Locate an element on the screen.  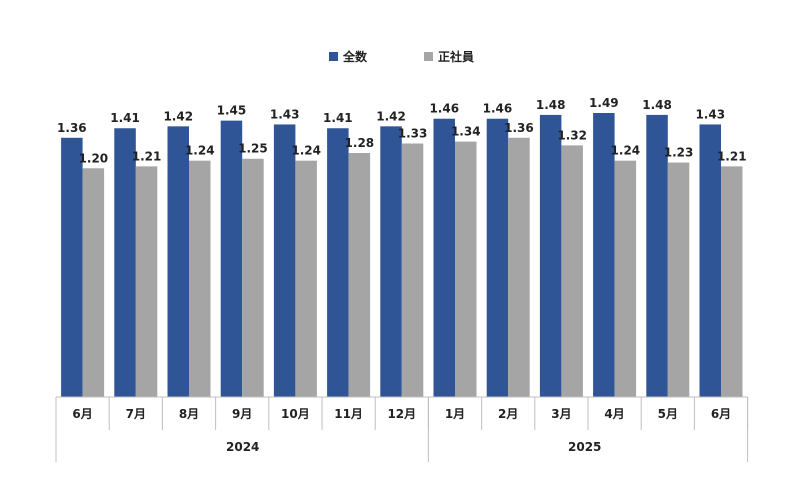
data-label-all-1: 1.41 is located at coordinates (125, 118).